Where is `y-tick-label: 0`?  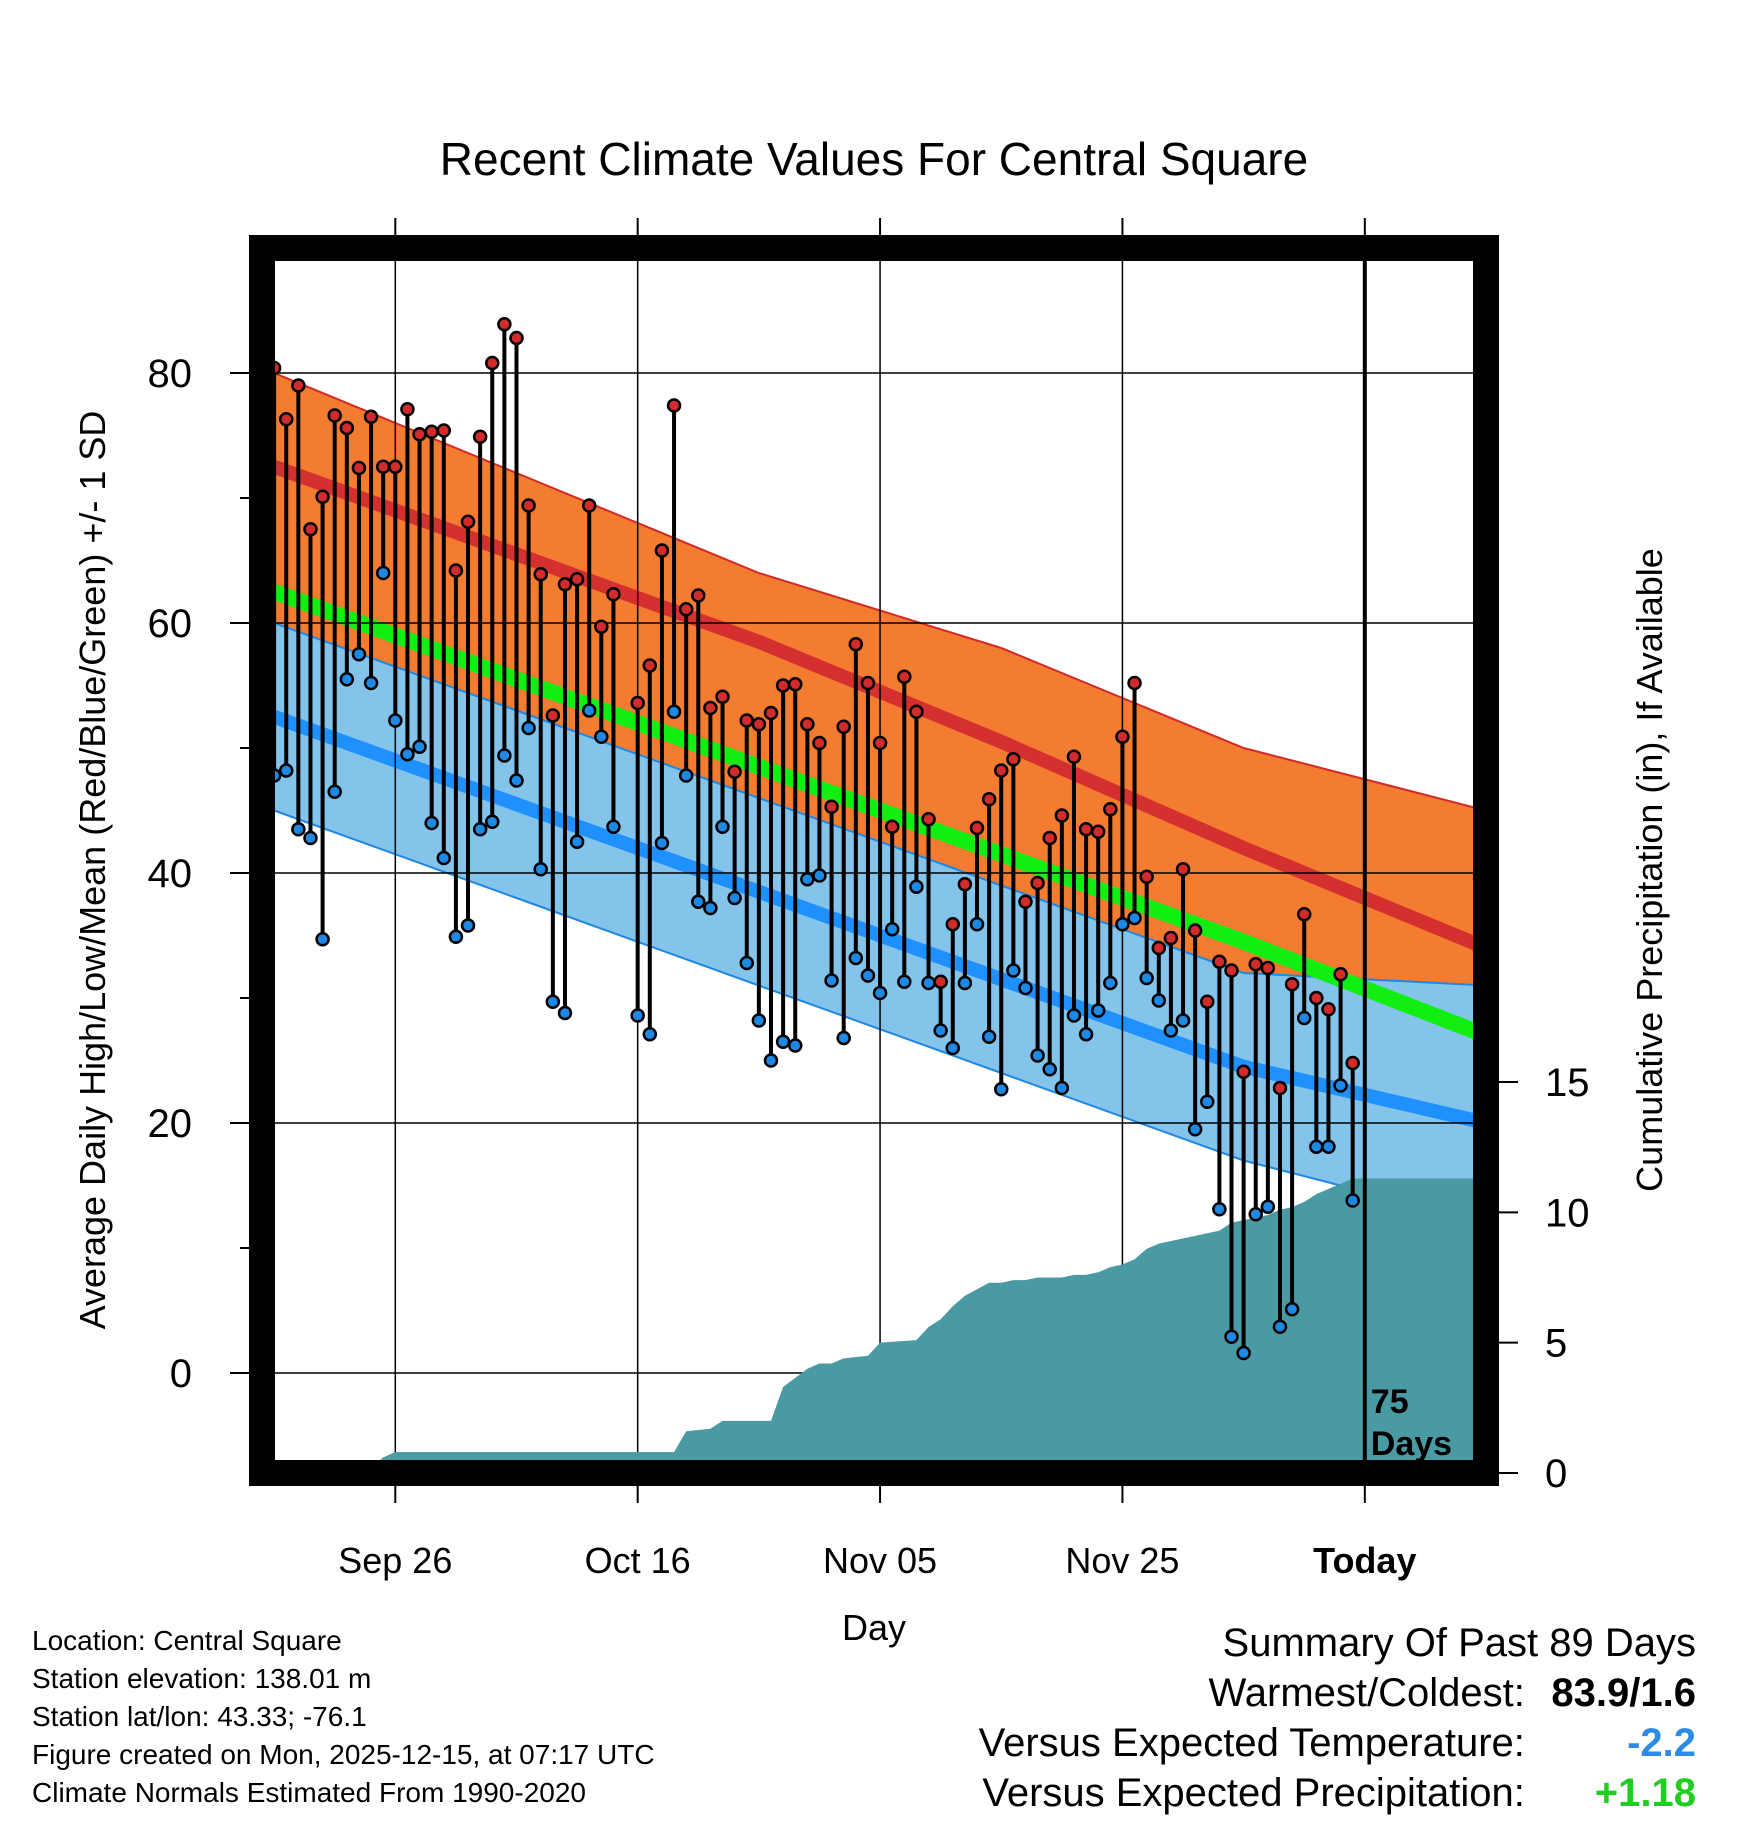 y-tick-label: 0 is located at coordinates (181, 1374).